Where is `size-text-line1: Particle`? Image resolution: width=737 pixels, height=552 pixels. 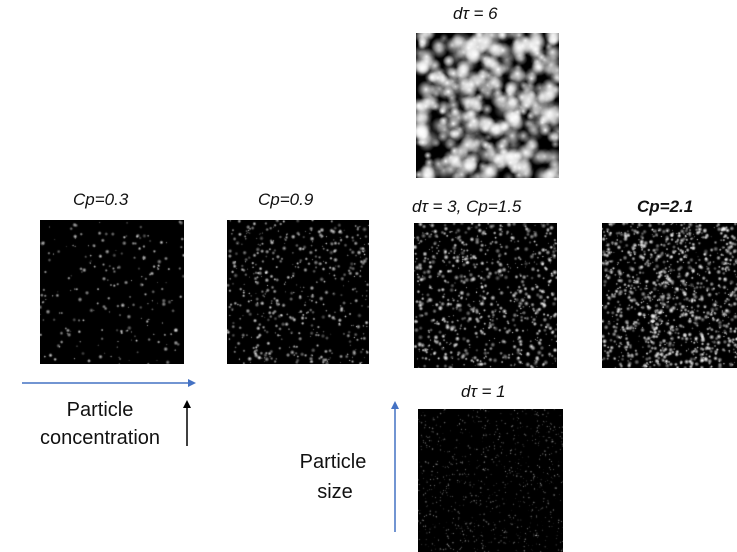
size-text-line1: Particle is located at coordinates (333, 462).